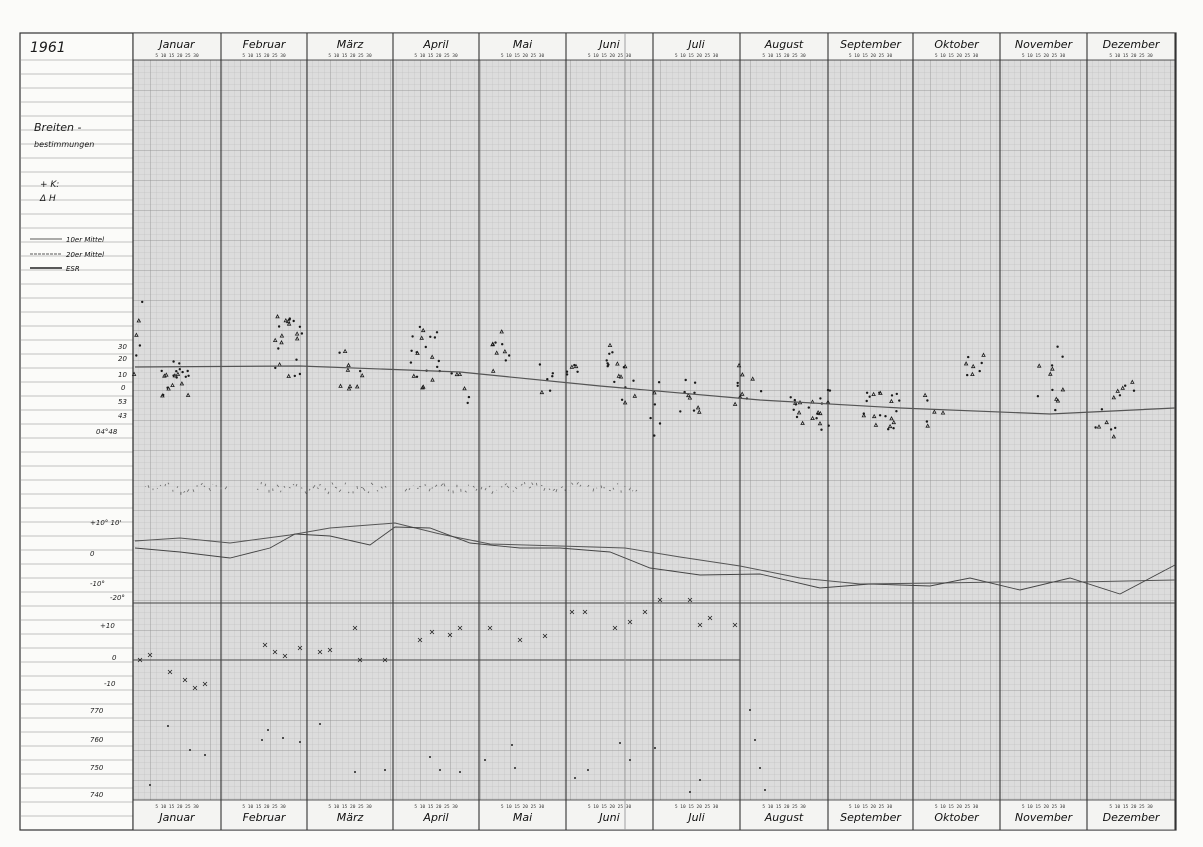 Image resolution: width=1203 pixels, height=847 pixels. What do you see at coordinates (265, 44) in the screenshot?
I see `month-label-top: Februar` at bounding box center [265, 44].